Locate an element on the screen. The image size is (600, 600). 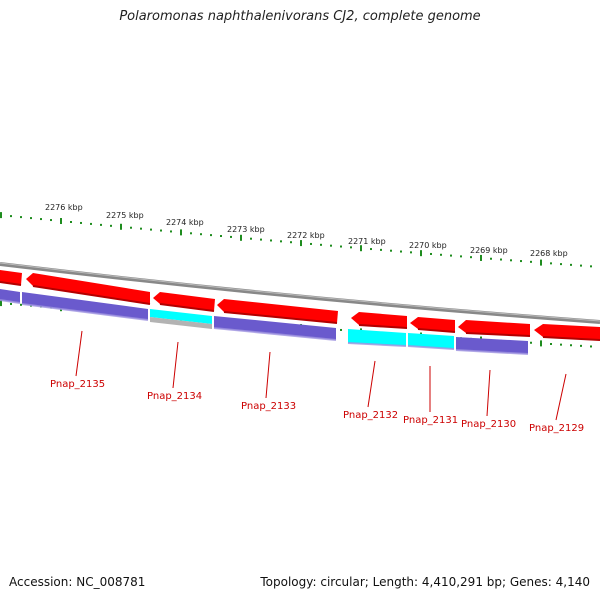
reverse-strand-shadow is located at coordinates (264, 327).